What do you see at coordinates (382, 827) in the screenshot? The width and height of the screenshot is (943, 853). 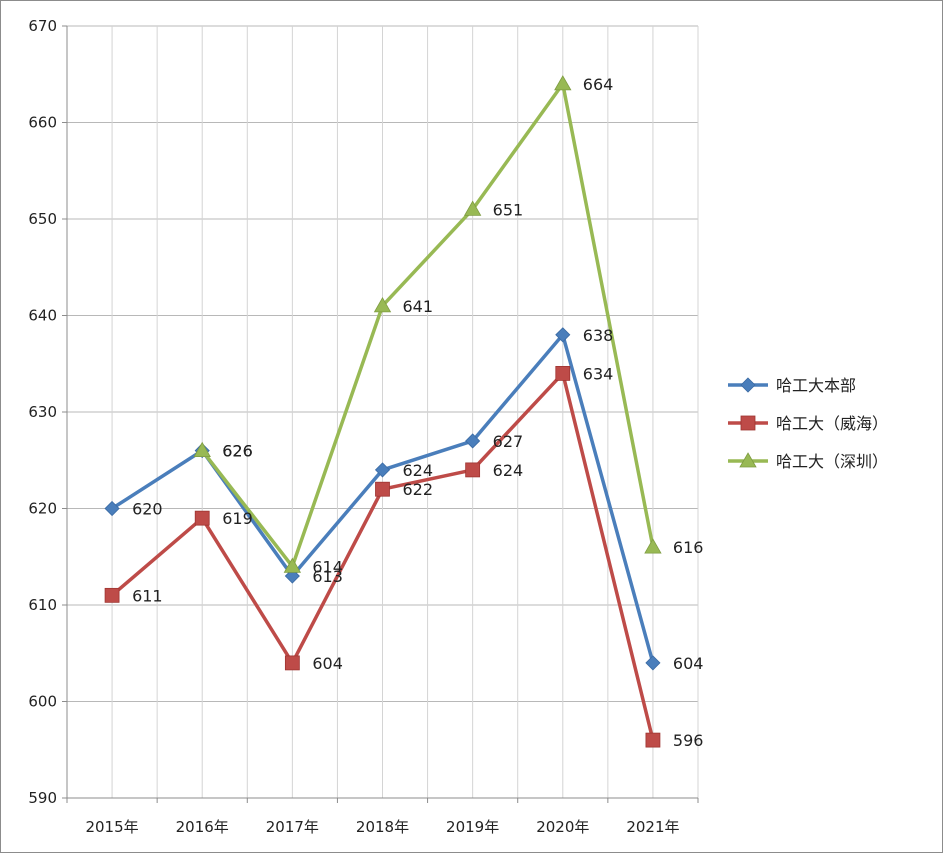 I see `x-tick-label: 2018年` at bounding box center [382, 827].